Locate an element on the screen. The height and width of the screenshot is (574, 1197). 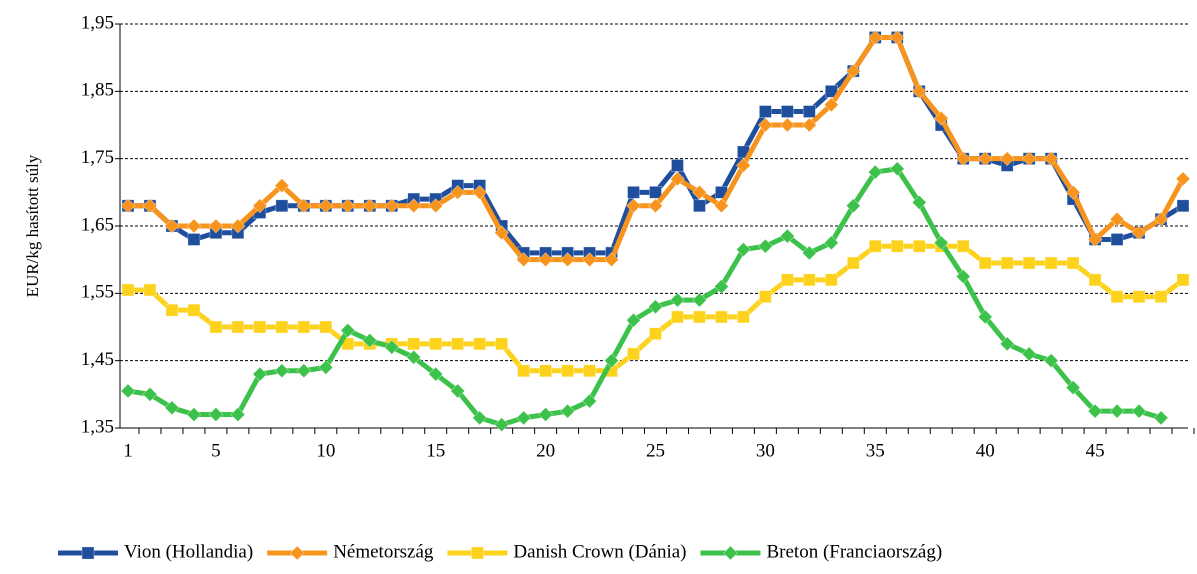
legend-label: Danish Crown (Dánia) is located at coordinates (599, 551).